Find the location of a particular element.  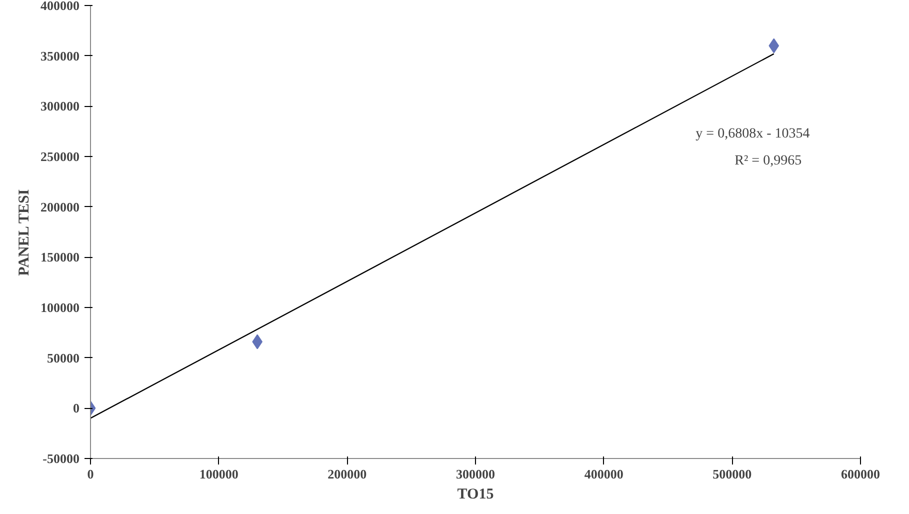

x-tick-label: 500000 is located at coordinates (732, 474).